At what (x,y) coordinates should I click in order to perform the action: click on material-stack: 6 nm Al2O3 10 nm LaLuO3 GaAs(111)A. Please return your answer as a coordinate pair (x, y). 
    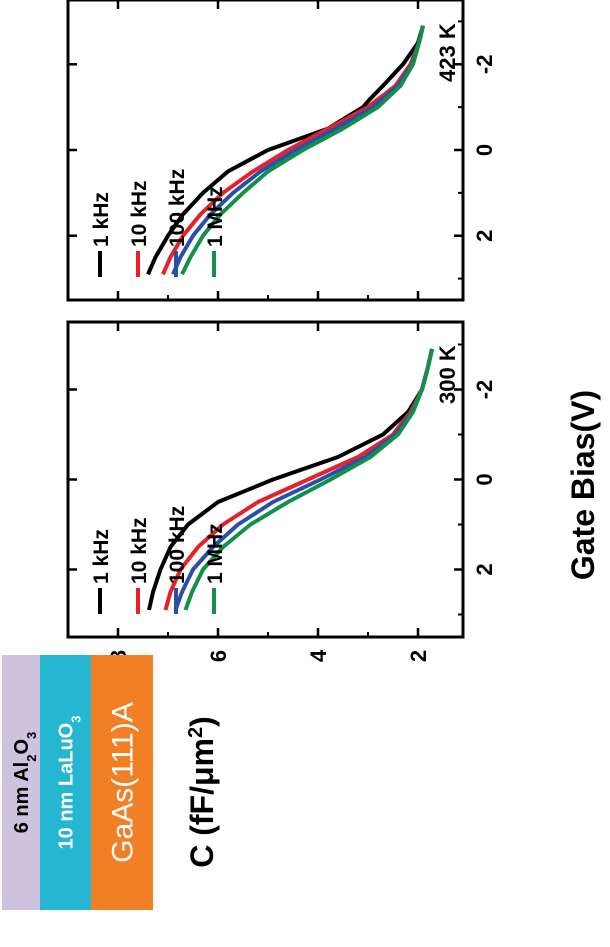
    Looking at the image, I should click on (77, 782).